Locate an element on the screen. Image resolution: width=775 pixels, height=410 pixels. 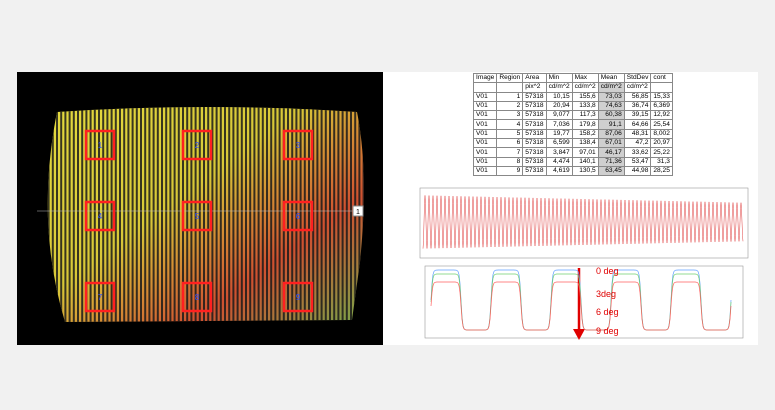
arrow-head is located at coordinates (579, 334).